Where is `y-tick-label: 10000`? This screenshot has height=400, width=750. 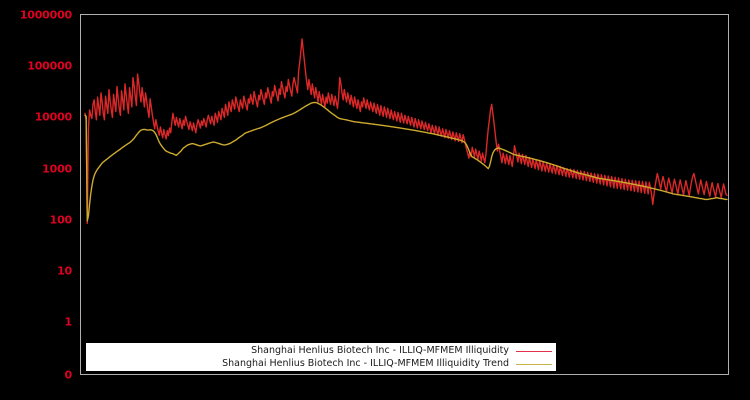
y-tick-label: 10000 is located at coordinates (53, 117).